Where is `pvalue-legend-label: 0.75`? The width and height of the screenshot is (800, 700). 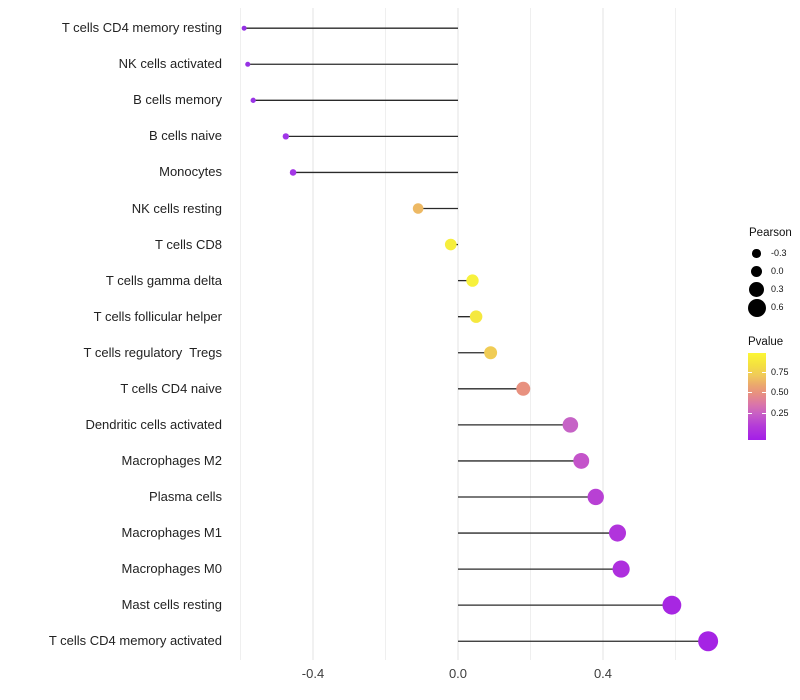
pvalue-legend-label: 0.75 is located at coordinates (780, 372).